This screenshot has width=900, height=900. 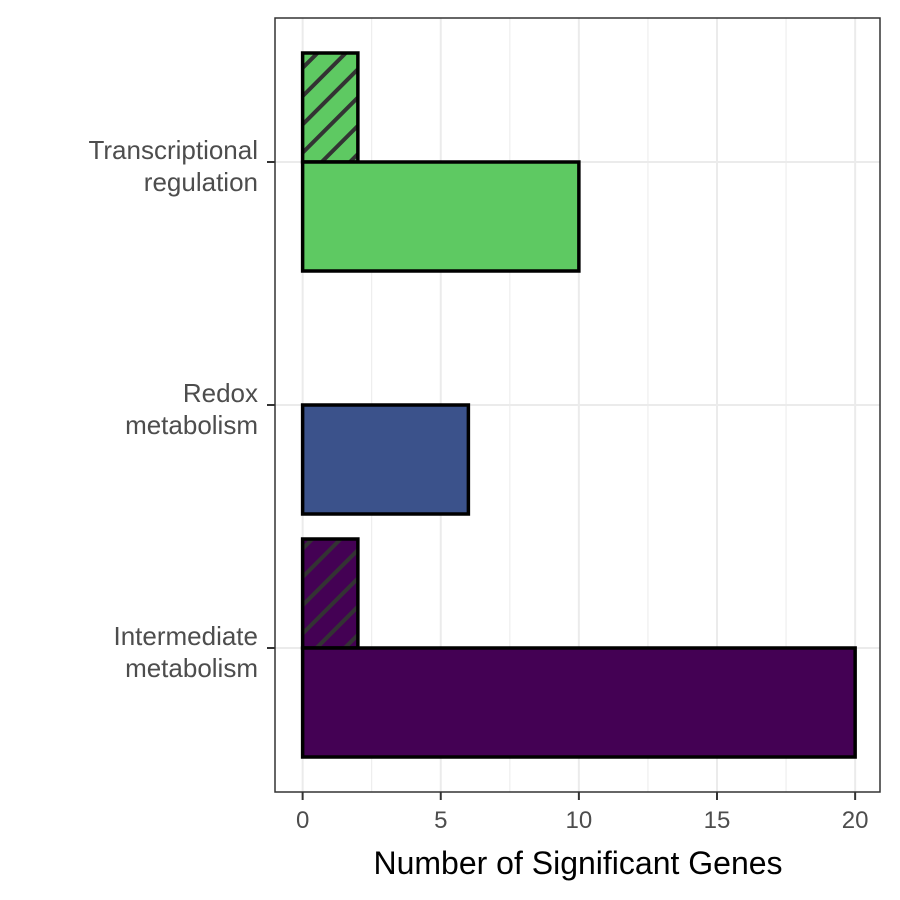 I want to click on y-tick-label: Redox metabolism, so click(x=191, y=409).